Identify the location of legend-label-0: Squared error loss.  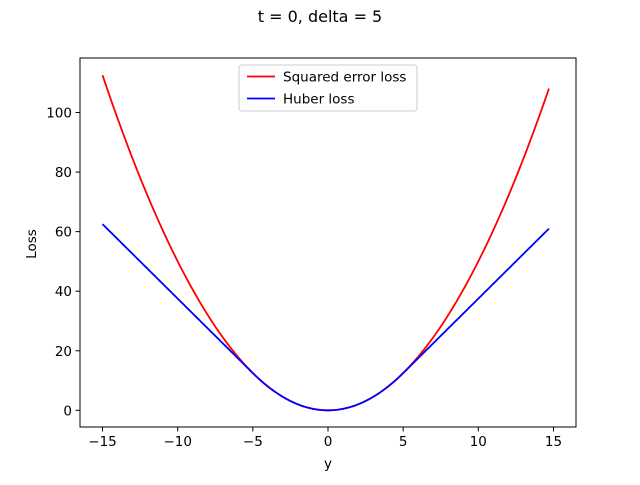
(344, 78).